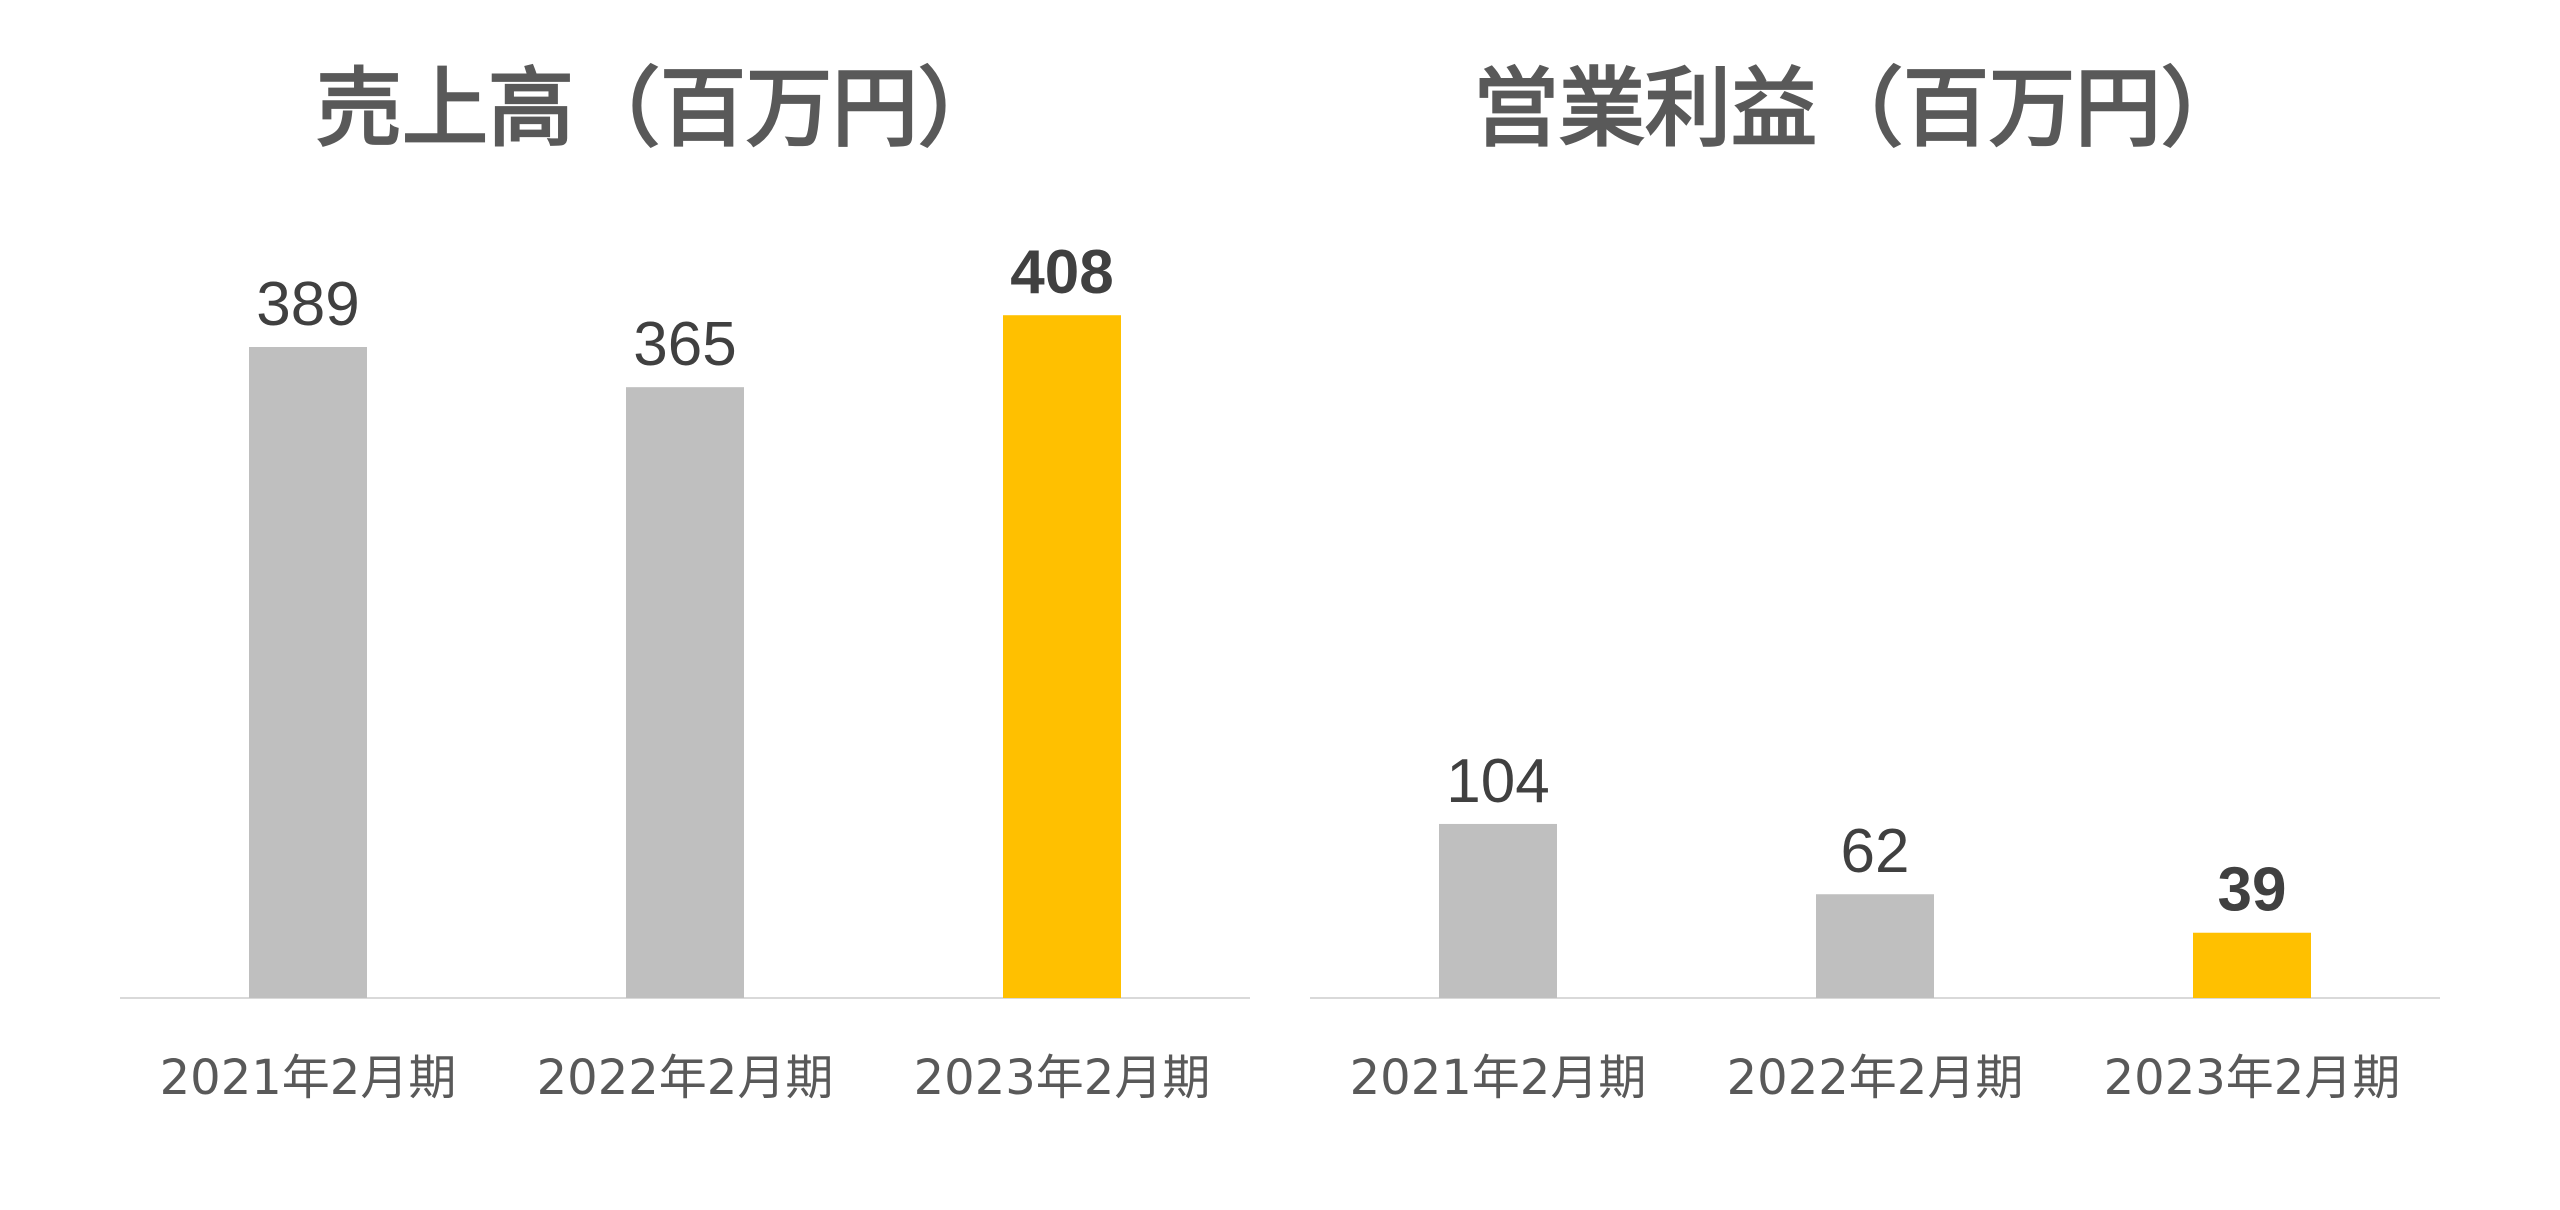 This screenshot has height=1210, width=2560. I want to click on operating-profit-chart-title: 営業利益（百万円）, so click(1860, 109).